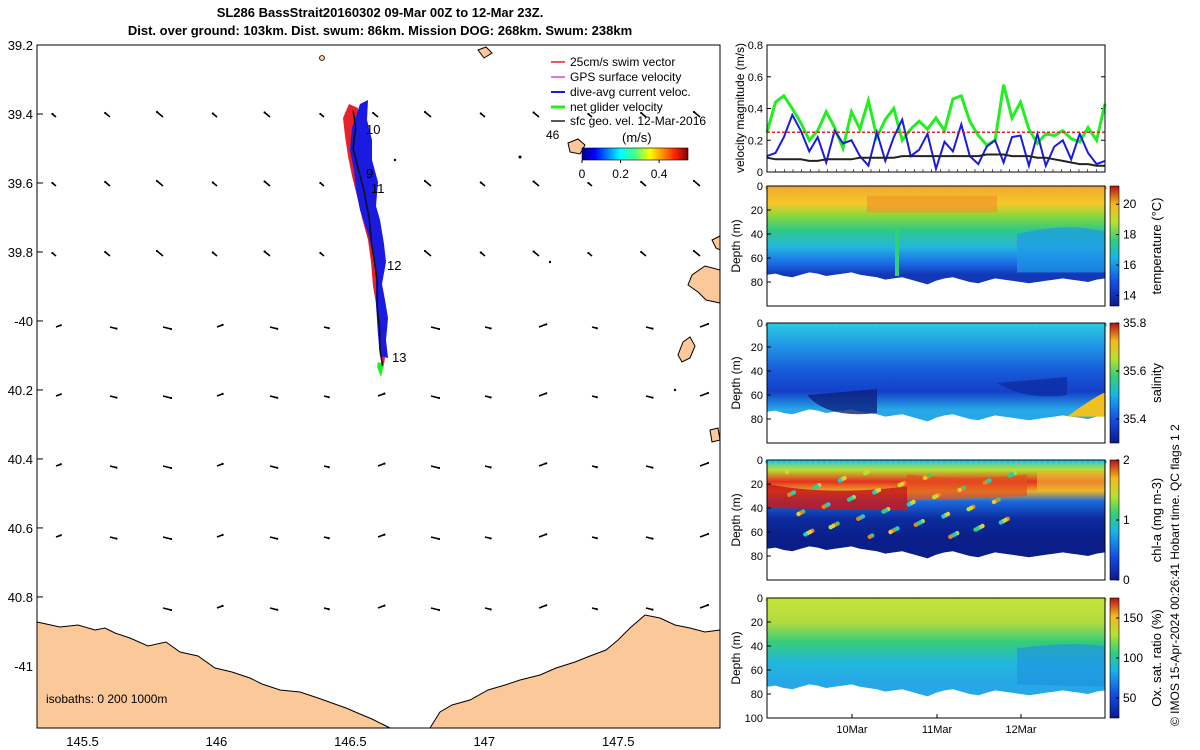  Describe the element at coordinates (23, 321) in the screenshot. I see `map-ytick-label: -40` at that location.